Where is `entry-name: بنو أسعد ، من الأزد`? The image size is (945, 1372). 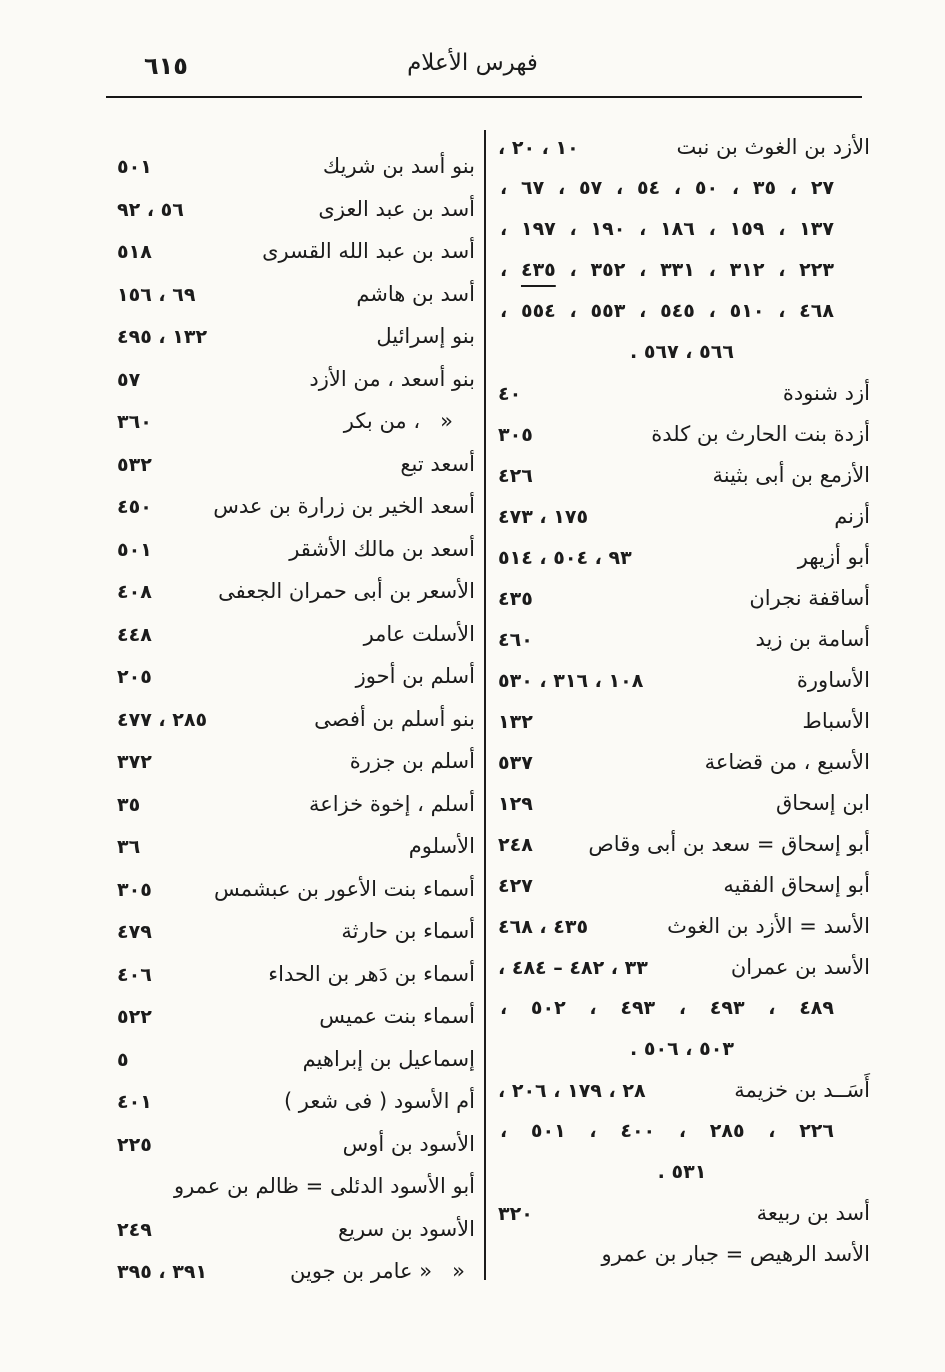 entry-name: بنو أسعد ، من الأزد is located at coordinates (392, 378).